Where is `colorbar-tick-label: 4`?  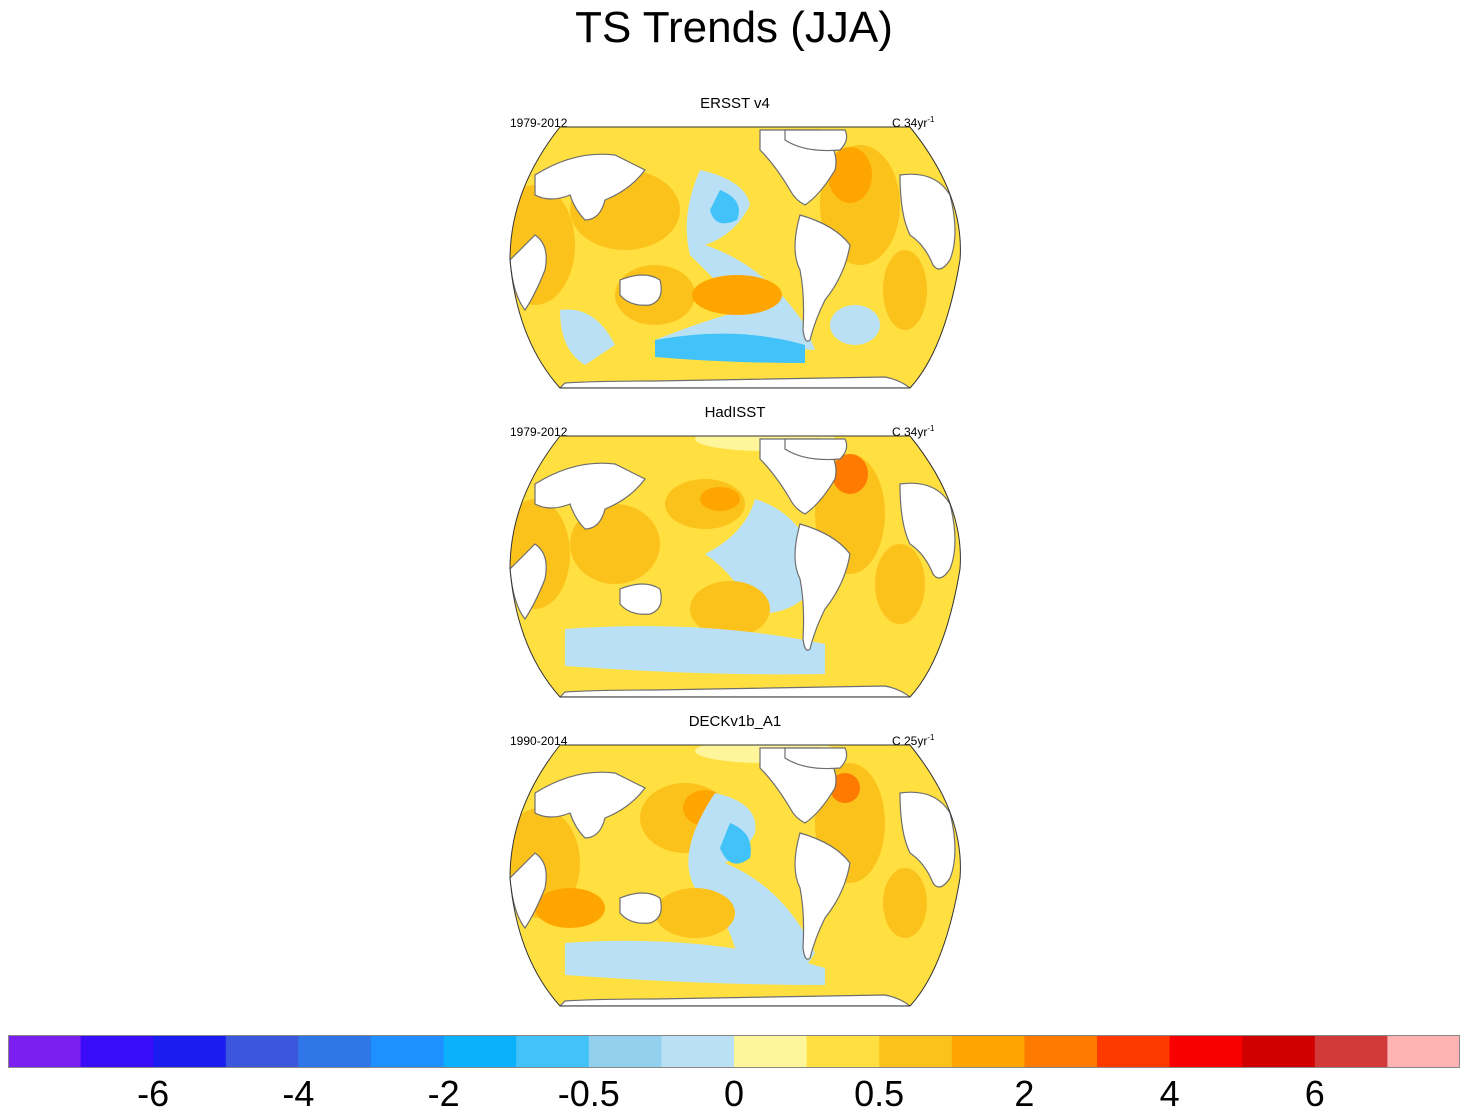 colorbar-tick-label: 4 is located at coordinates (1169, 1093).